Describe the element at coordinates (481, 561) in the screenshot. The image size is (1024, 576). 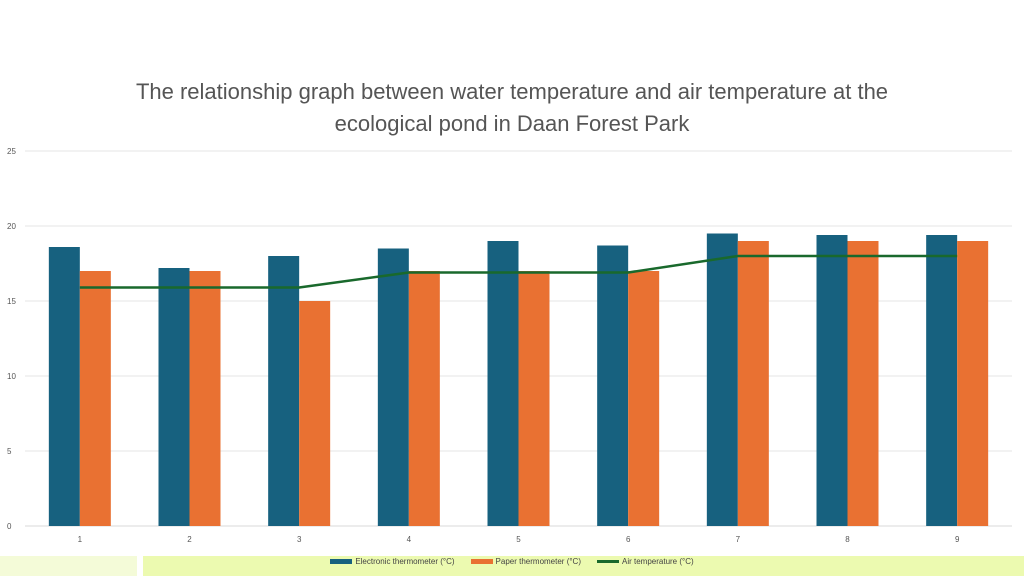
I see `legend-swatch-paper` at that location.